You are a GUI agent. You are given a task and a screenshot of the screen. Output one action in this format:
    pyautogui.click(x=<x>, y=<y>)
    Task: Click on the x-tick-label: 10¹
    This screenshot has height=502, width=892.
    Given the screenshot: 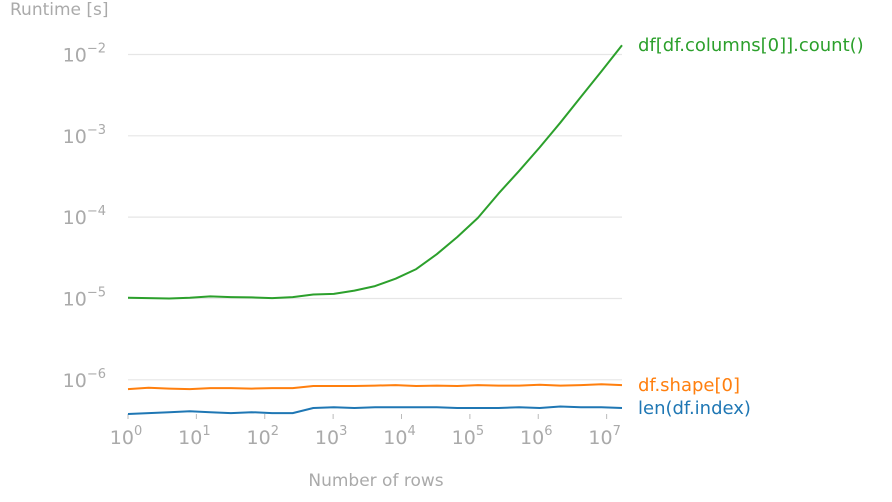 What is the action you would take?
    pyautogui.click(x=194, y=436)
    